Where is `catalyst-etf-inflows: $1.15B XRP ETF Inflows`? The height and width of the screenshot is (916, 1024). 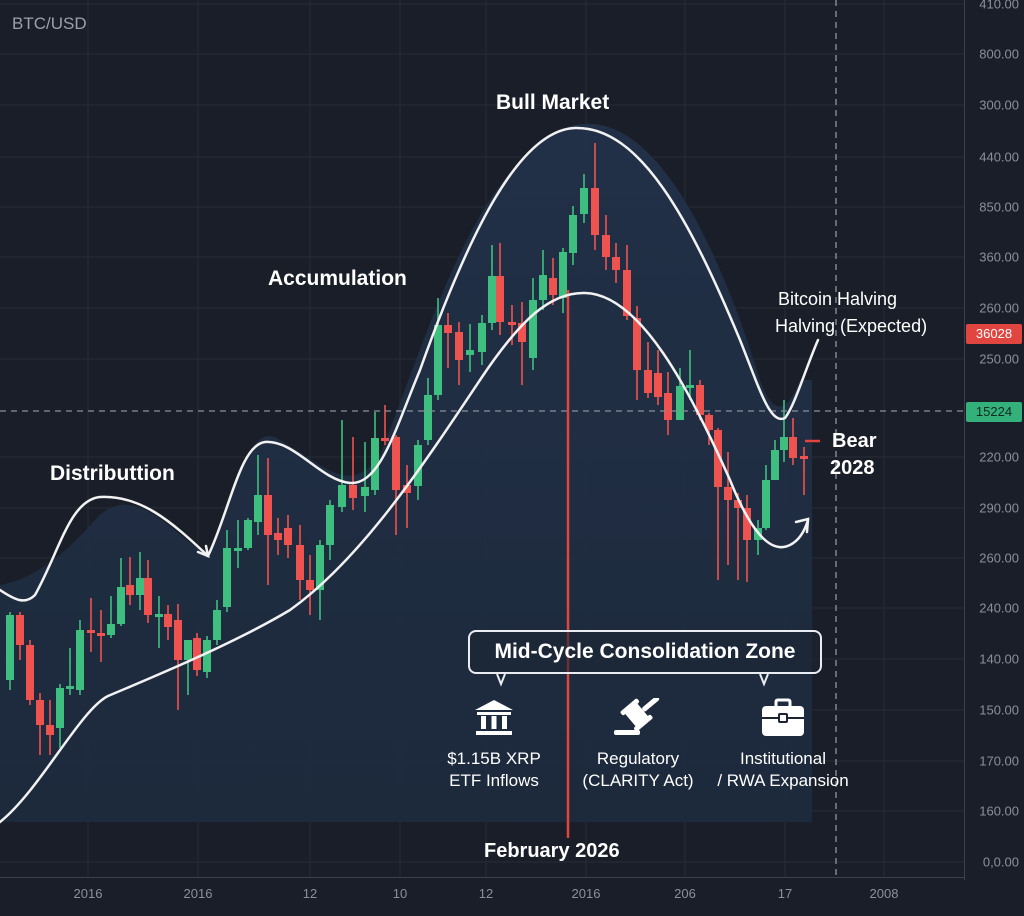
catalyst-etf-inflows: $1.15B XRP ETF Inflows is located at coordinates (494, 745).